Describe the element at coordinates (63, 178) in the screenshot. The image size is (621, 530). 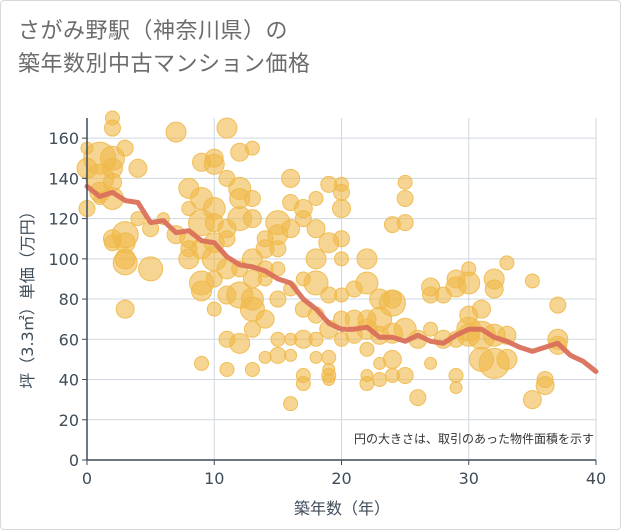
I see `y-tick-label: 140` at that location.